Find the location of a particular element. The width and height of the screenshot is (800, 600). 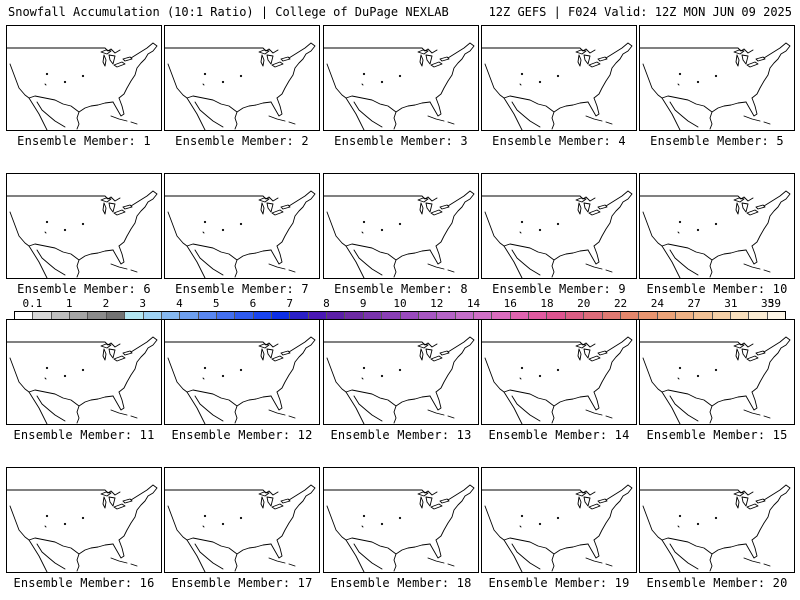

colorbar-tick-label: 39 is located at coordinates (774, 303).